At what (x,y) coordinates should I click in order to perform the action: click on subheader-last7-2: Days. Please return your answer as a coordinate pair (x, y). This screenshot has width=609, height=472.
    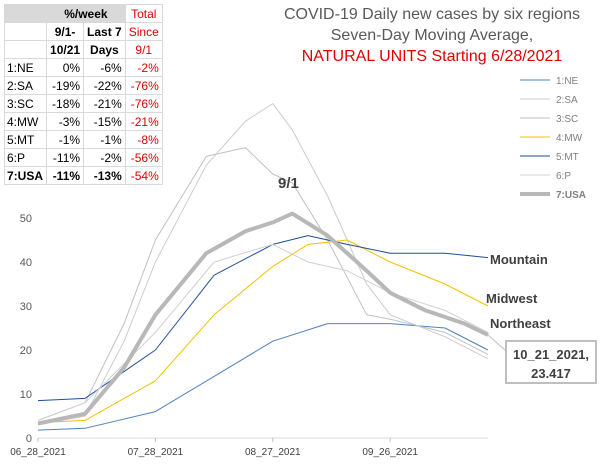
    Looking at the image, I should click on (104, 49).